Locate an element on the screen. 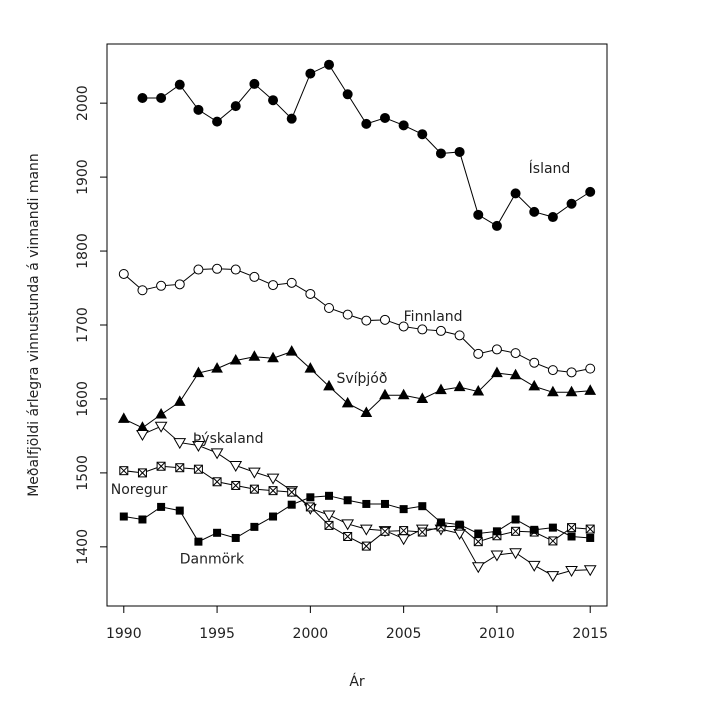  series-label: Noregur is located at coordinates (139, 490).